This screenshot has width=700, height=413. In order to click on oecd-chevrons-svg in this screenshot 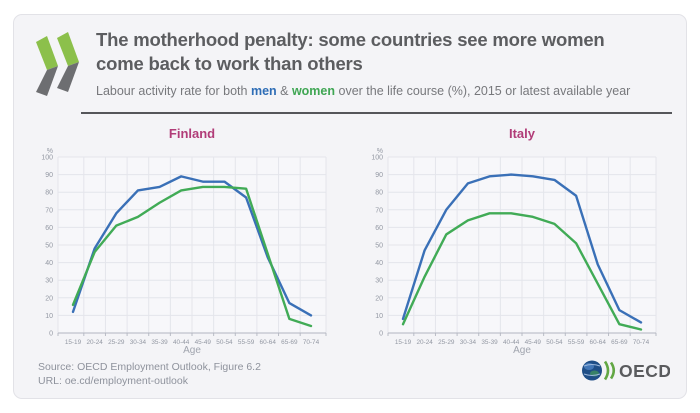, I will do `click(57, 64)`.